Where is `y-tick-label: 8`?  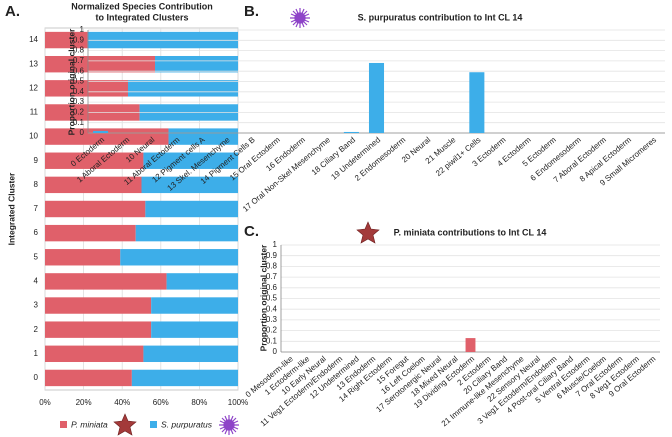 y-tick-label: 8 is located at coordinates (36, 184).